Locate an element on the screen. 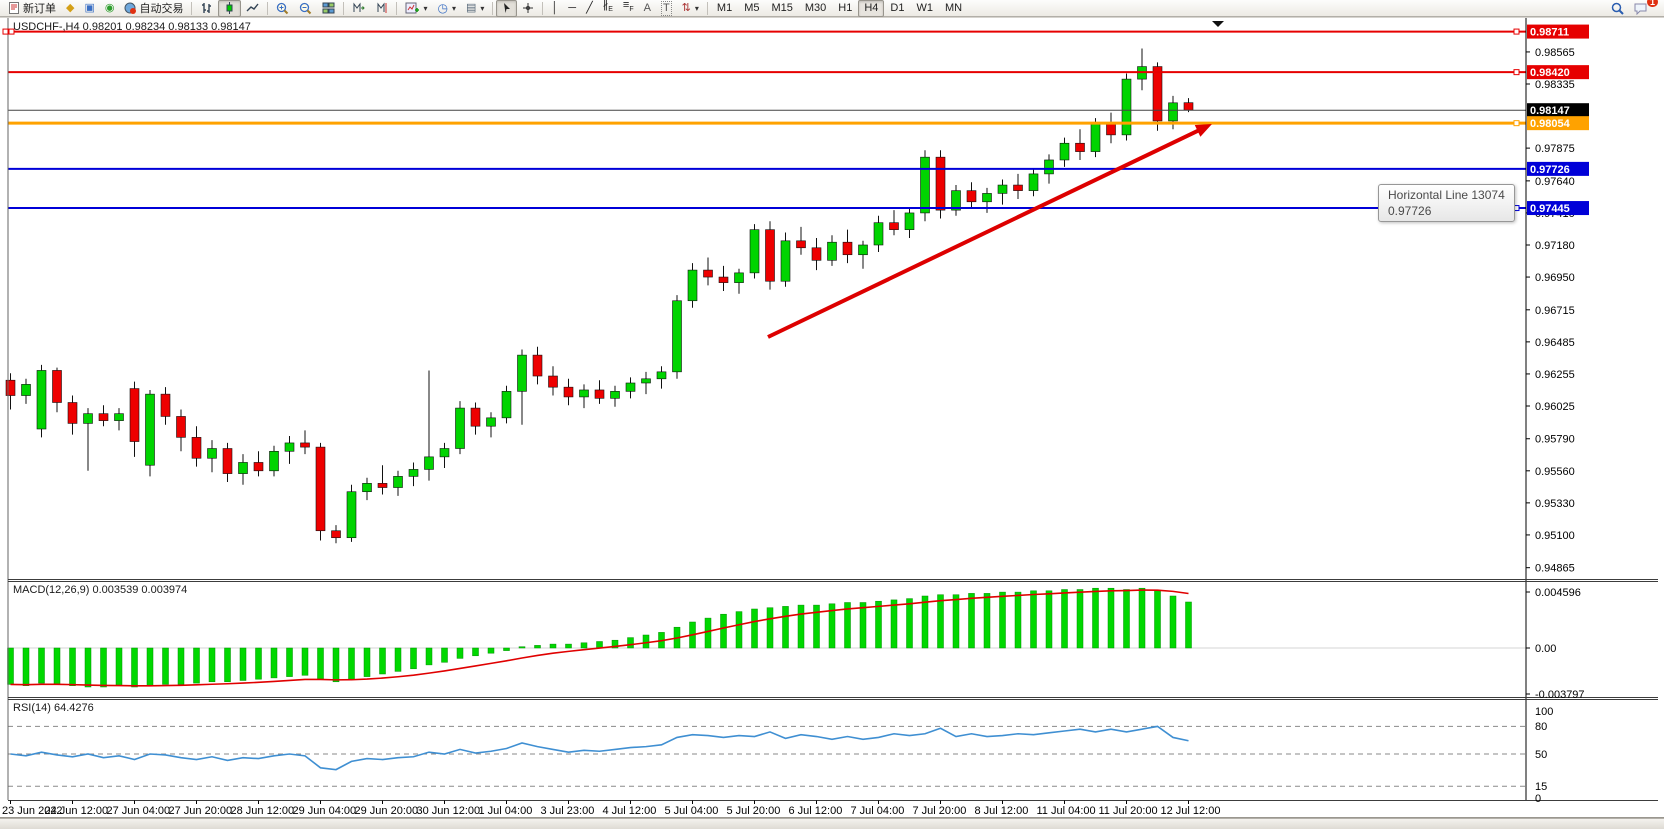 This screenshot has width=1664, height=829. label-button: T is located at coordinates (666, 8).